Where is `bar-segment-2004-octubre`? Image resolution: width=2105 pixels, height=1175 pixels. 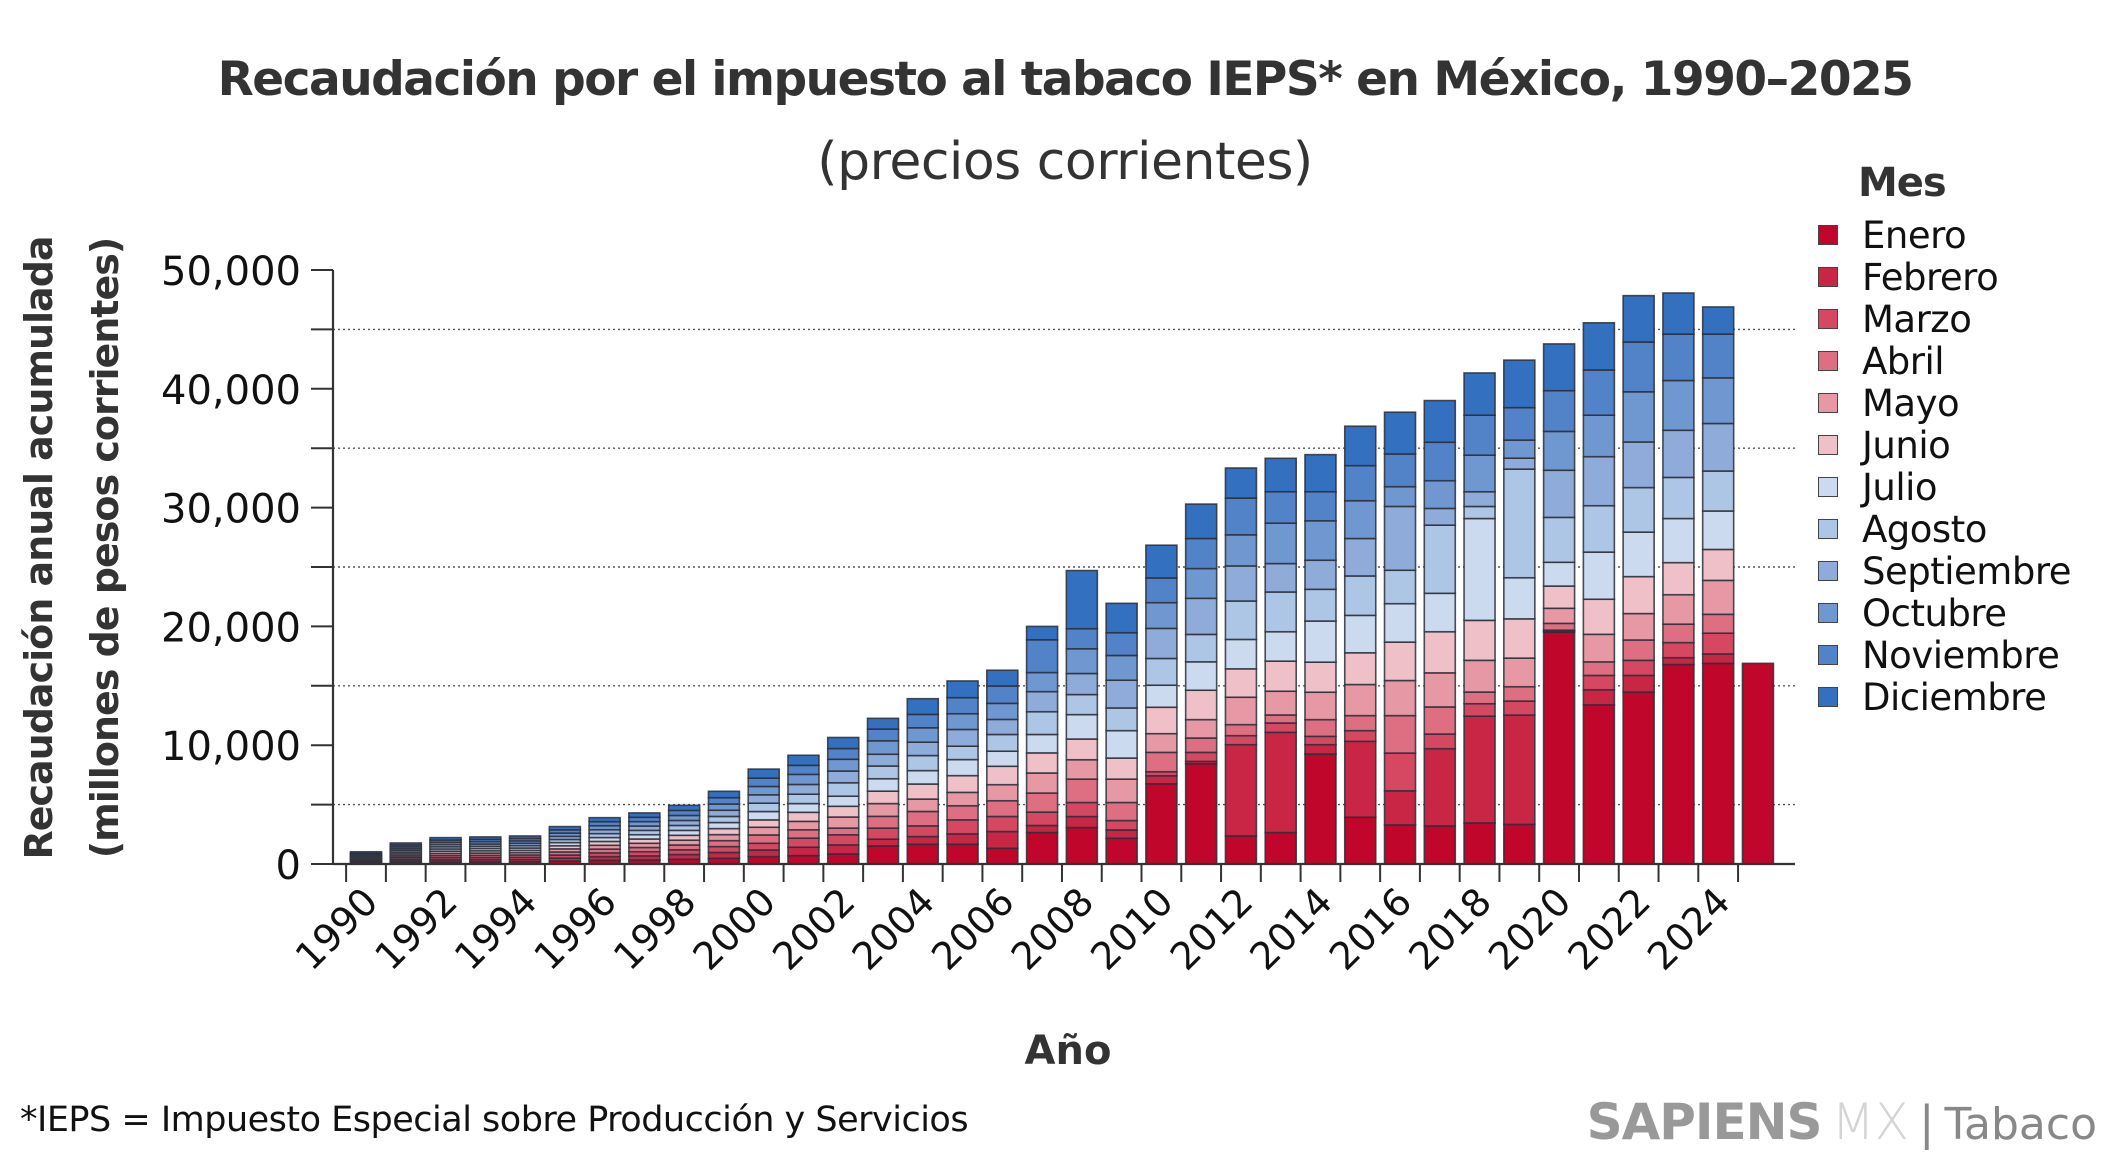 bar-segment-2004-octubre is located at coordinates (923, 734).